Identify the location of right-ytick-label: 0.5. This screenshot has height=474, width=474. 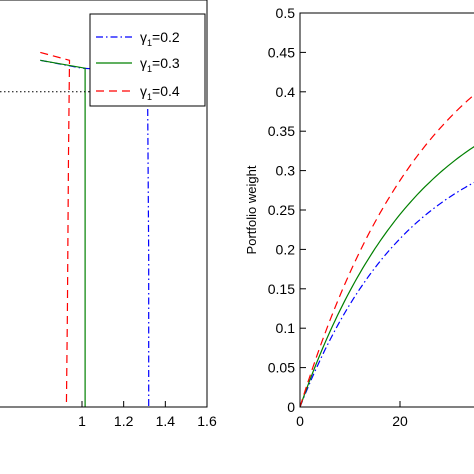
(286, 13).